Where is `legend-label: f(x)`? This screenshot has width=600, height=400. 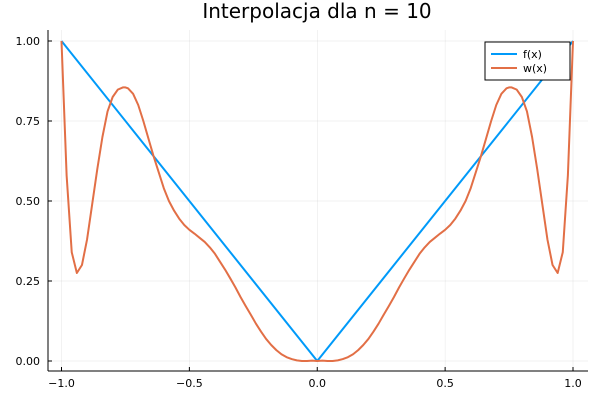
legend-label: f(x) is located at coordinates (532, 54).